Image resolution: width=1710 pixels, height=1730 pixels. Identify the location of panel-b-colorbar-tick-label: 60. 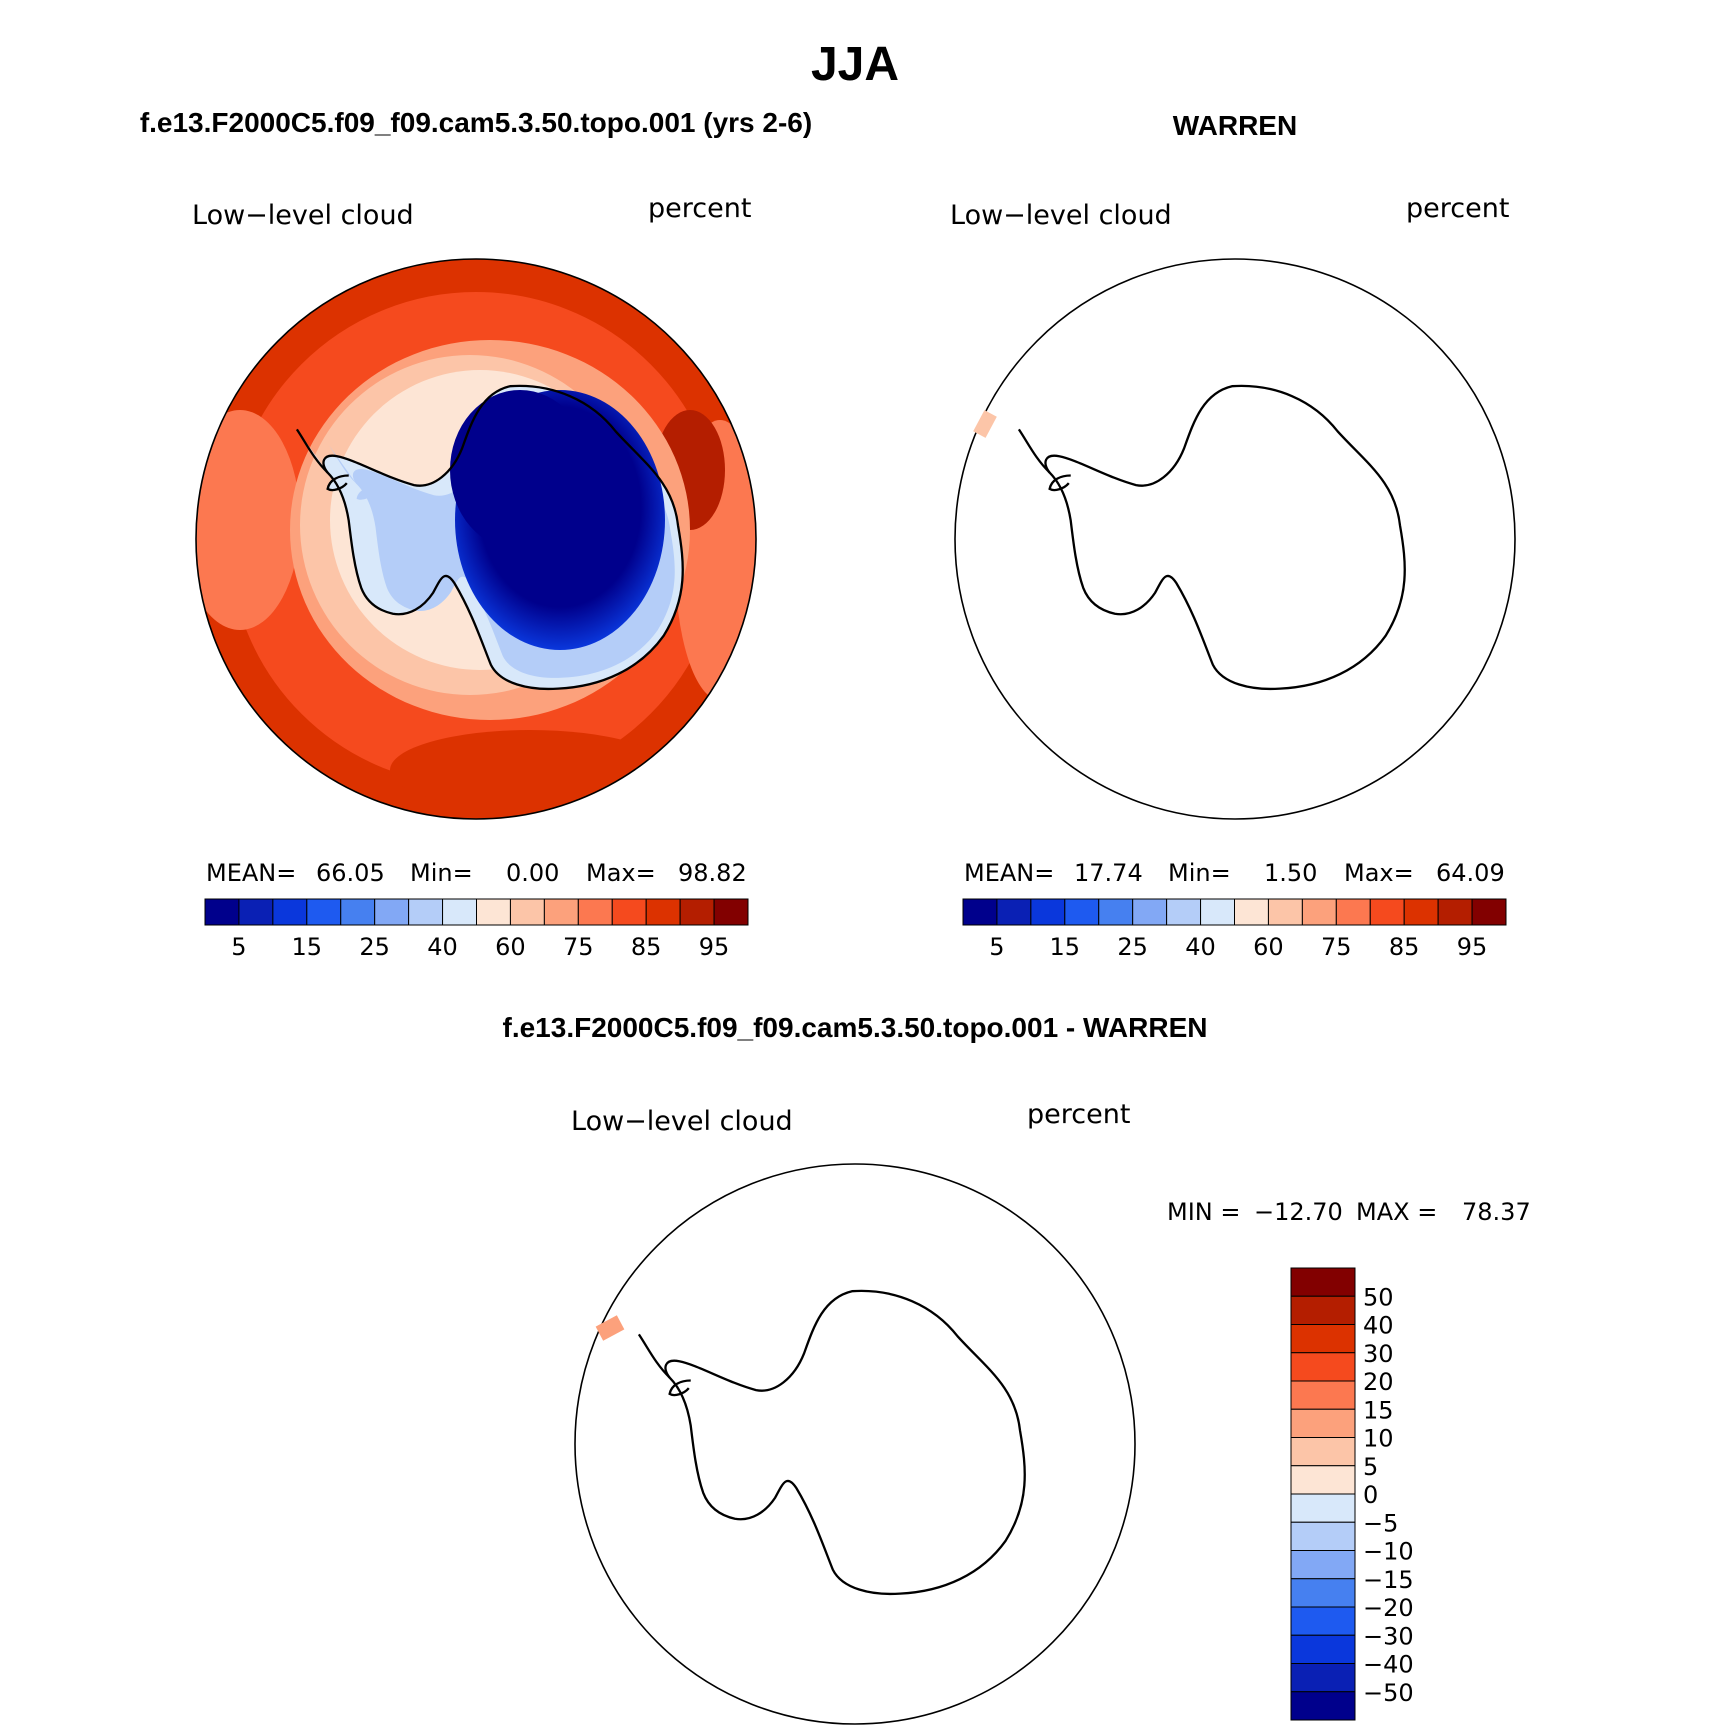
(1268, 947).